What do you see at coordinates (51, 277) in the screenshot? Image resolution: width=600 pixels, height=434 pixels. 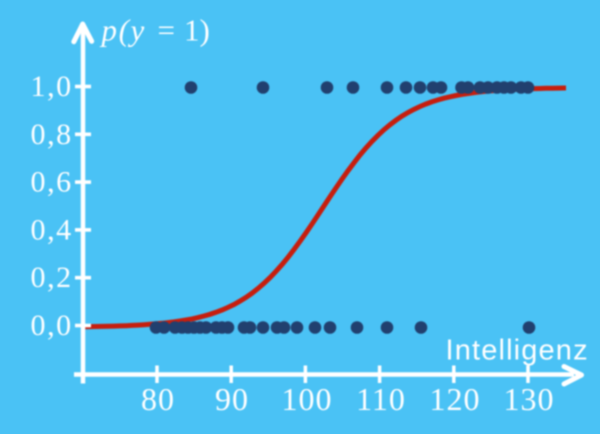 I see `svg-text: 0,2` at bounding box center [51, 277].